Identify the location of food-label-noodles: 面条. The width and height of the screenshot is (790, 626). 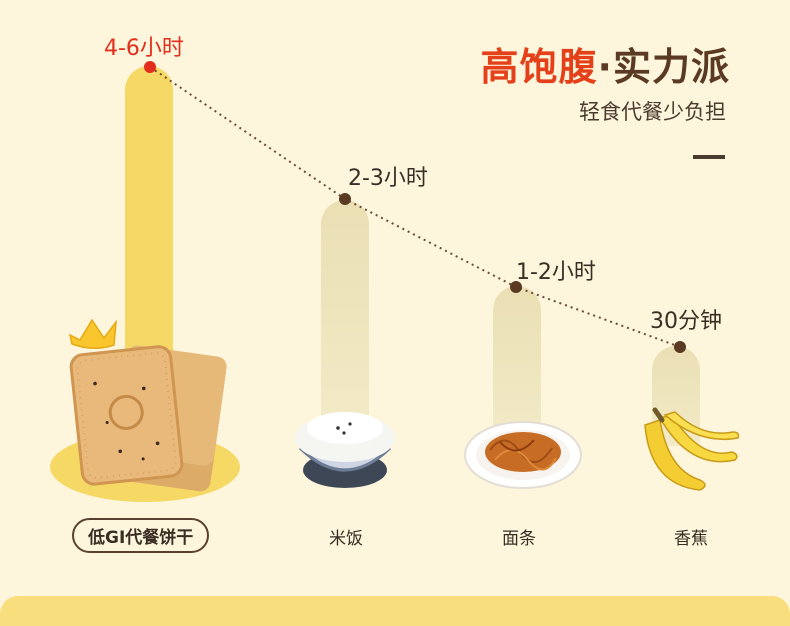
(519, 539).